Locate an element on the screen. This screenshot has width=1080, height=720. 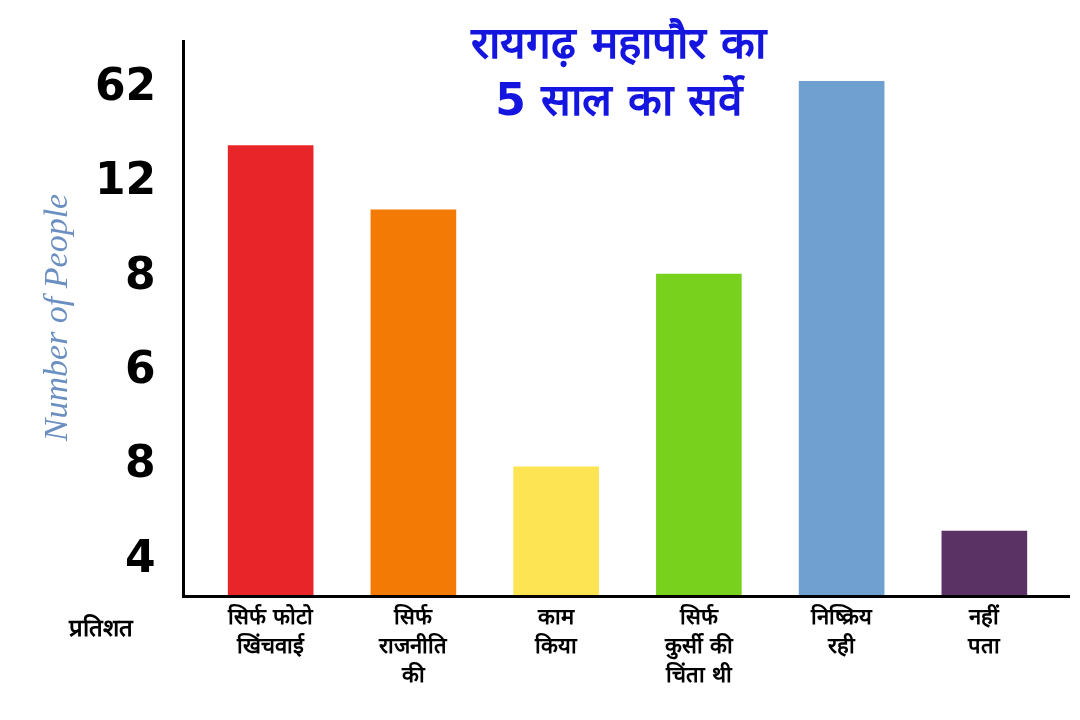
text: 6 is located at coordinates (140, 367).